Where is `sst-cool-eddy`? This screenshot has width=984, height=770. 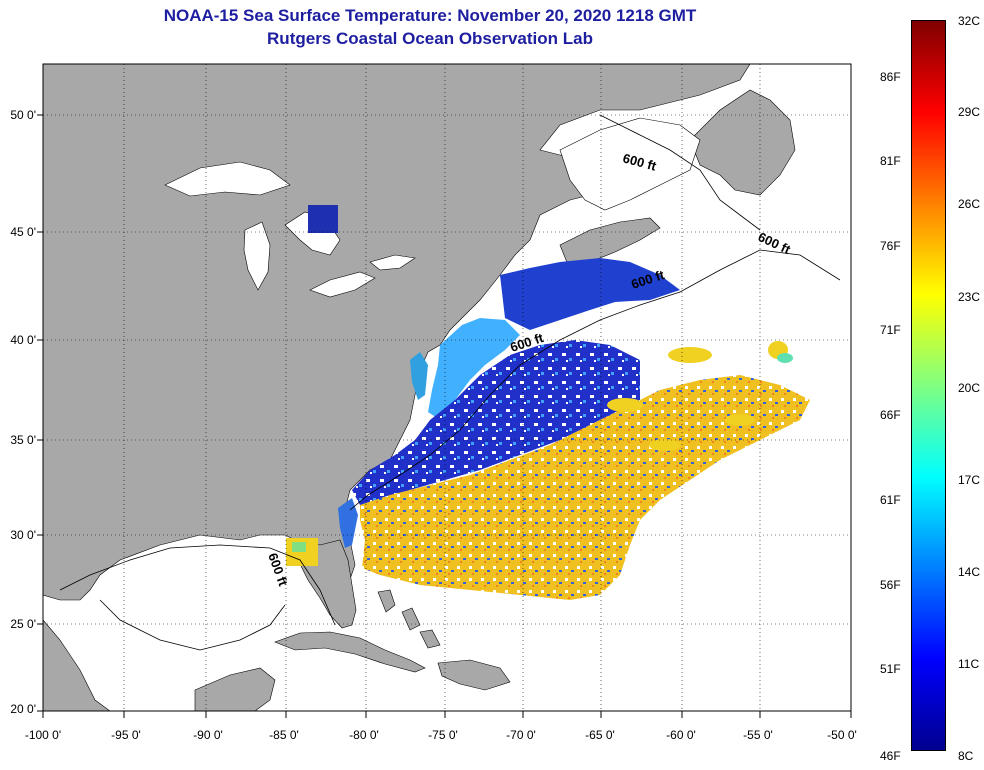 sst-cool-eddy is located at coordinates (785, 358).